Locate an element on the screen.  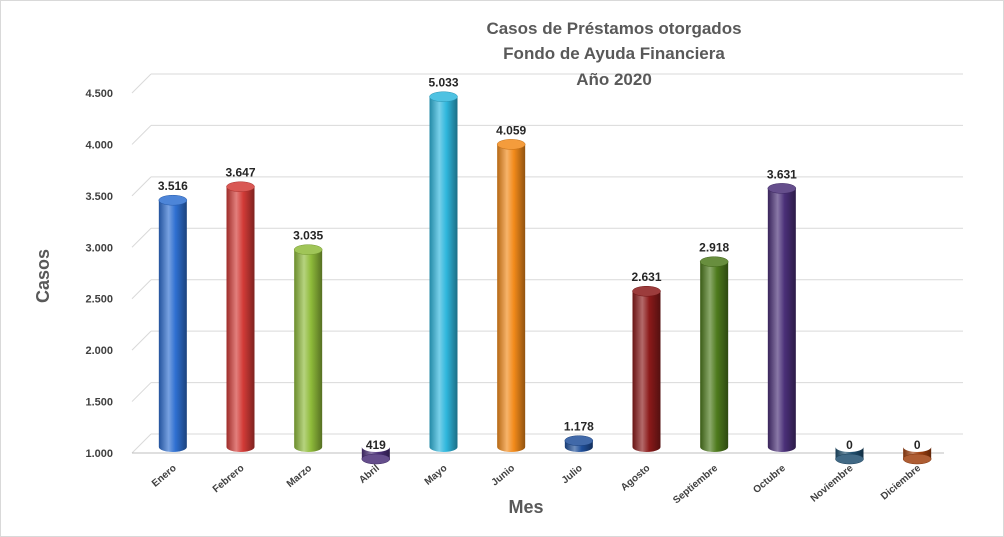
data-label-febrero: 3.647 is located at coordinates (240, 173).